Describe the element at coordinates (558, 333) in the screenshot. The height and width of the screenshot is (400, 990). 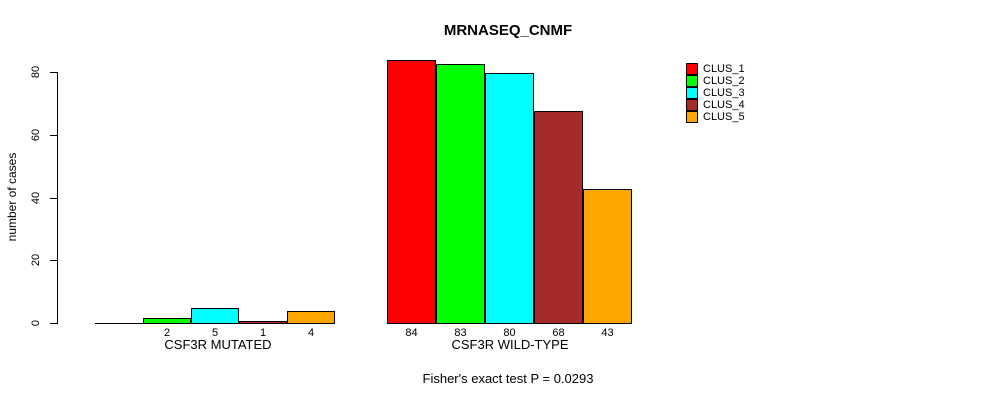
I see `bar-value-label: 68` at that location.